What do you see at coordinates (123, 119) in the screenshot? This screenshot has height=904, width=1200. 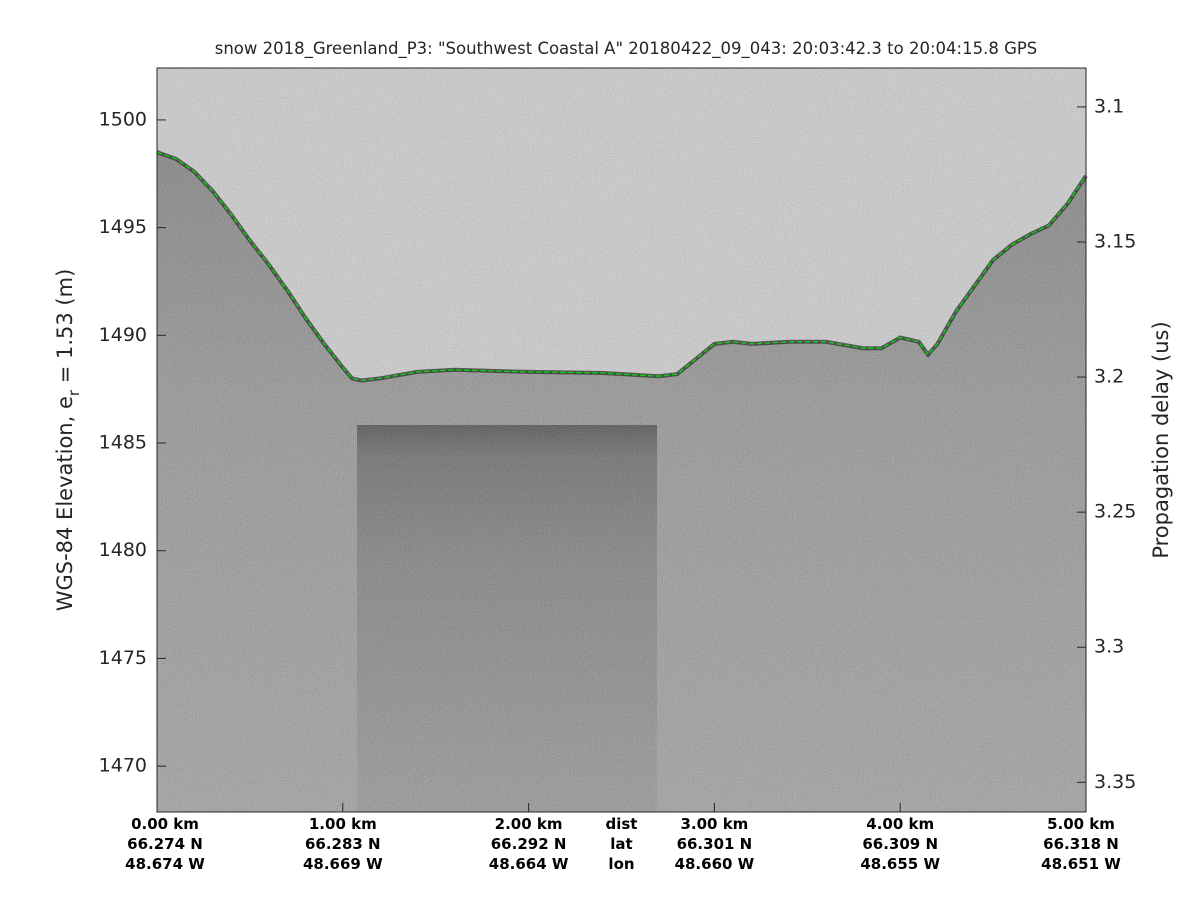 I see `y-tick-label: 1500` at bounding box center [123, 119].